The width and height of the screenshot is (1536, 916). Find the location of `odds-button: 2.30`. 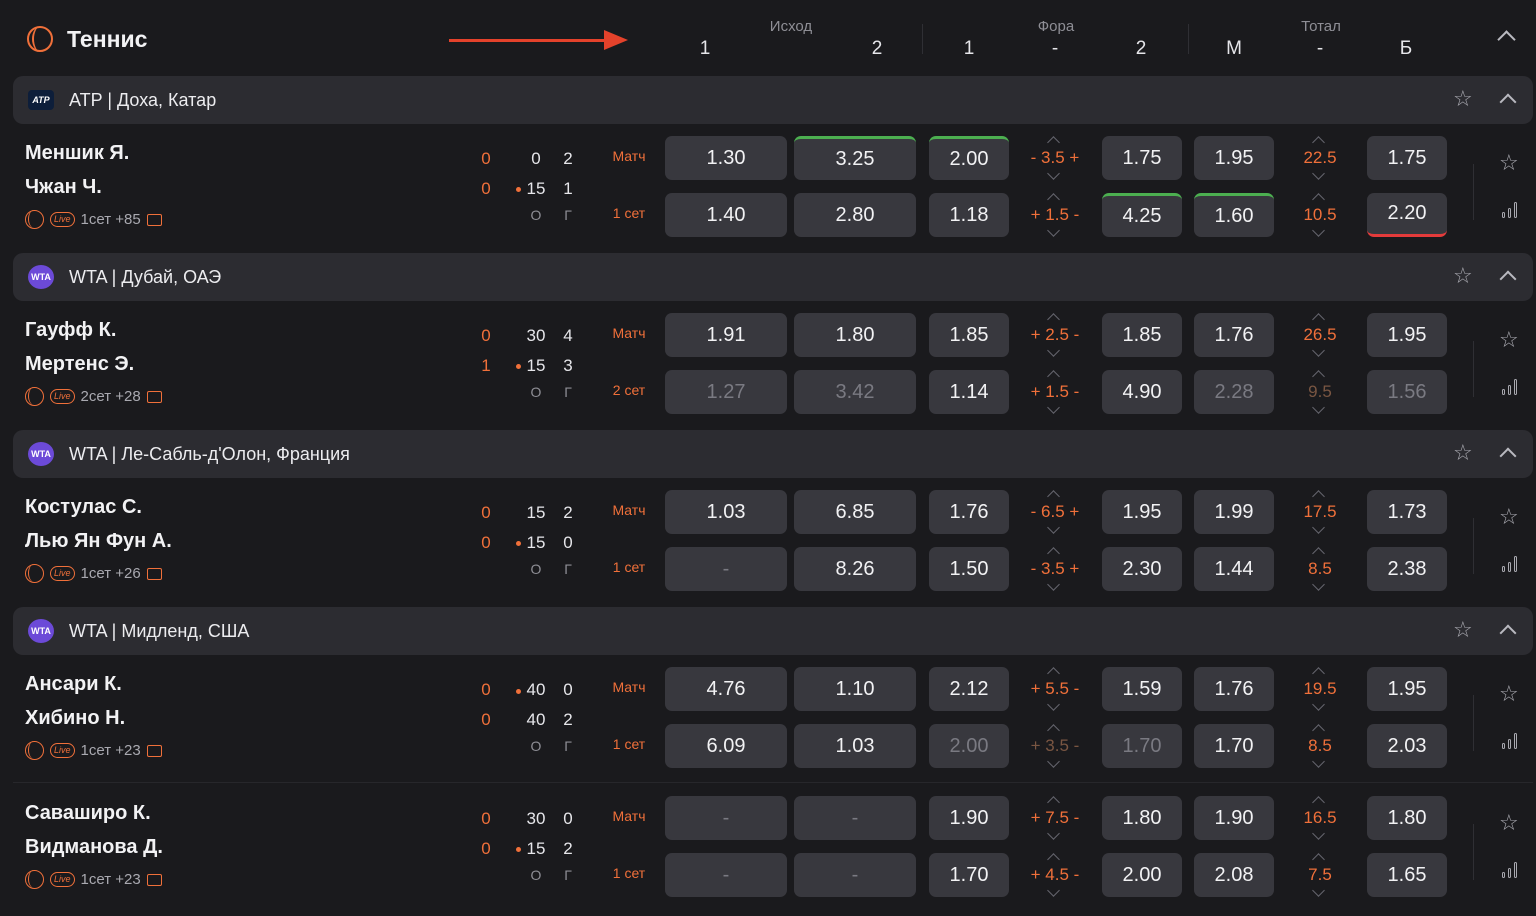

odds-button: 2.30 is located at coordinates (1142, 569).